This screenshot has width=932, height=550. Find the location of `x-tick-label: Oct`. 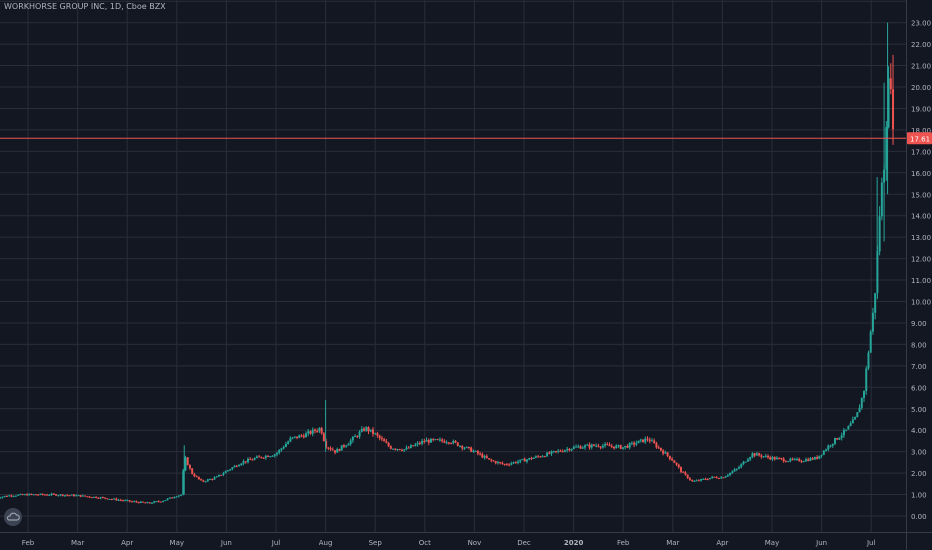

x-tick-label: Oct is located at coordinates (425, 543).